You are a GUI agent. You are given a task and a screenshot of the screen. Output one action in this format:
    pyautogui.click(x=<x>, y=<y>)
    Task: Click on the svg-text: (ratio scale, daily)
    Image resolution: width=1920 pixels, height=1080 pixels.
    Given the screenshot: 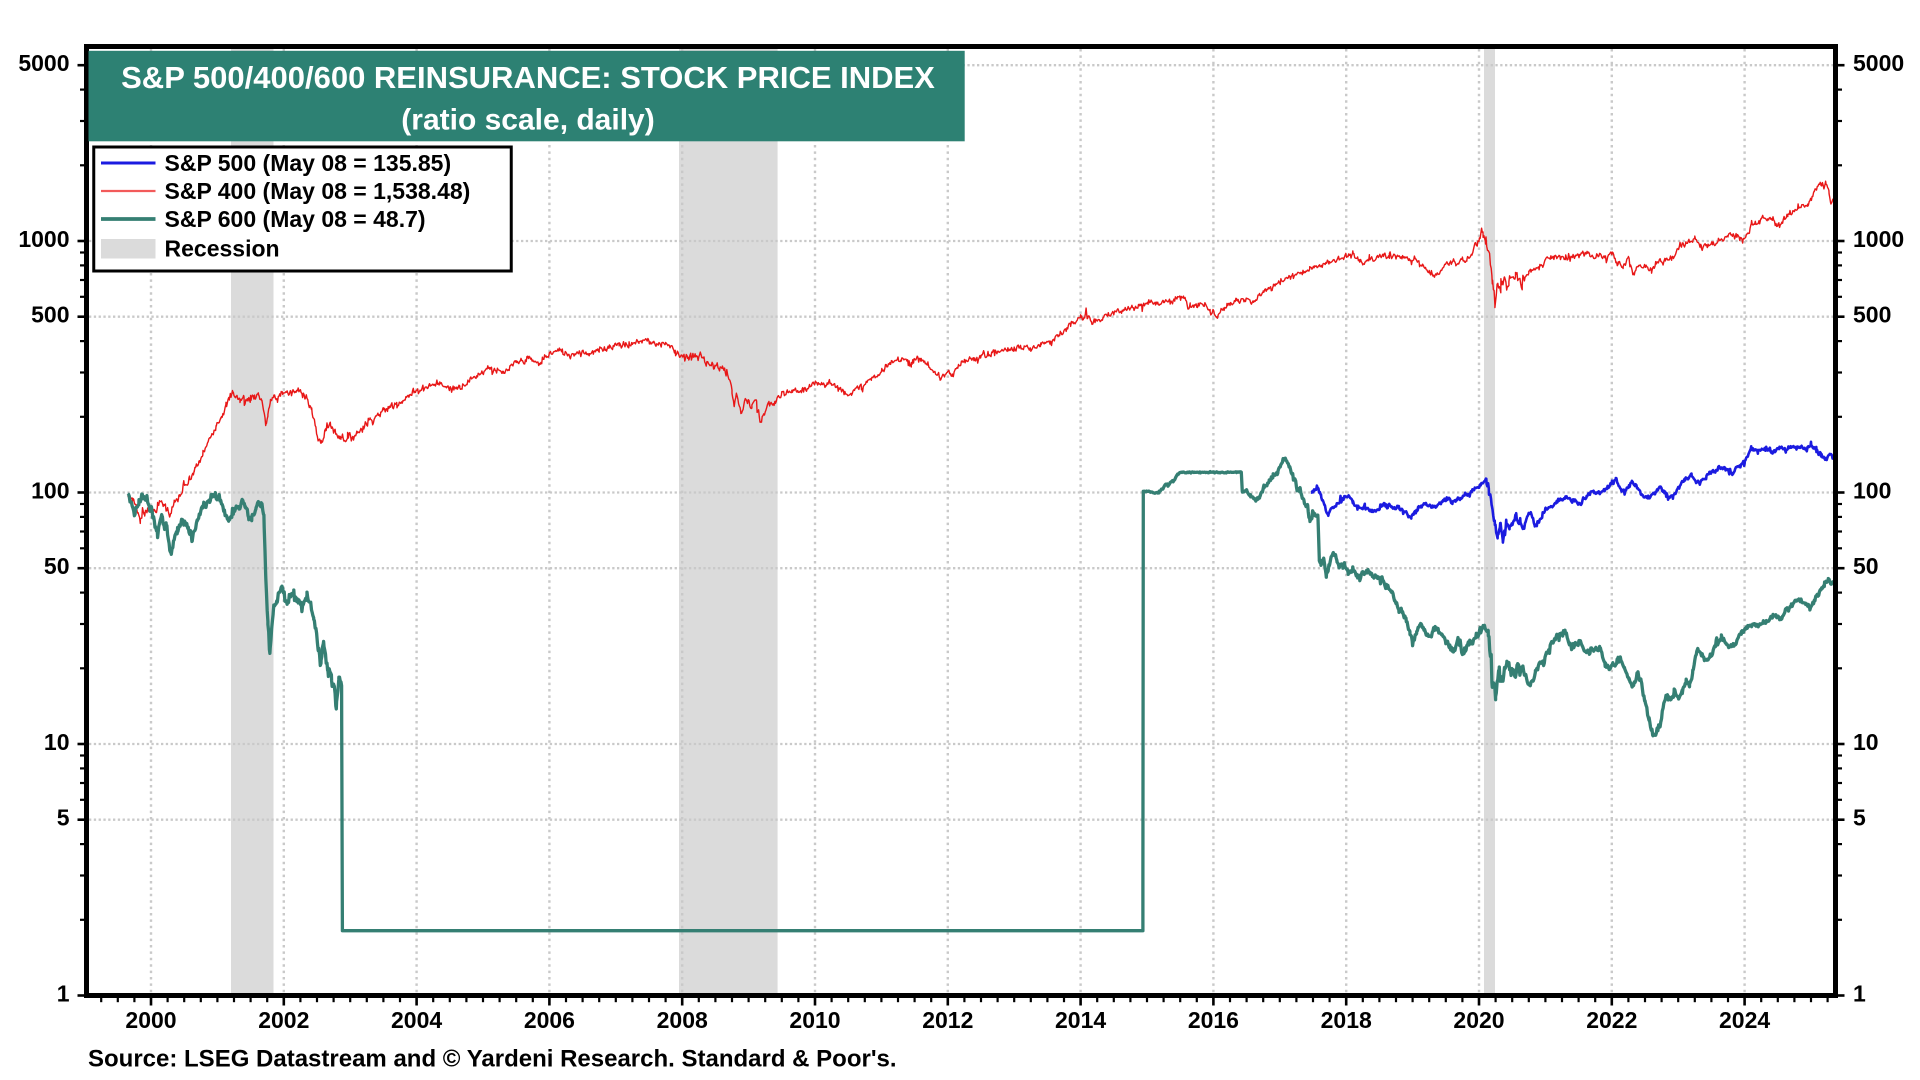 What is the action you would take?
    pyautogui.click(x=527, y=119)
    